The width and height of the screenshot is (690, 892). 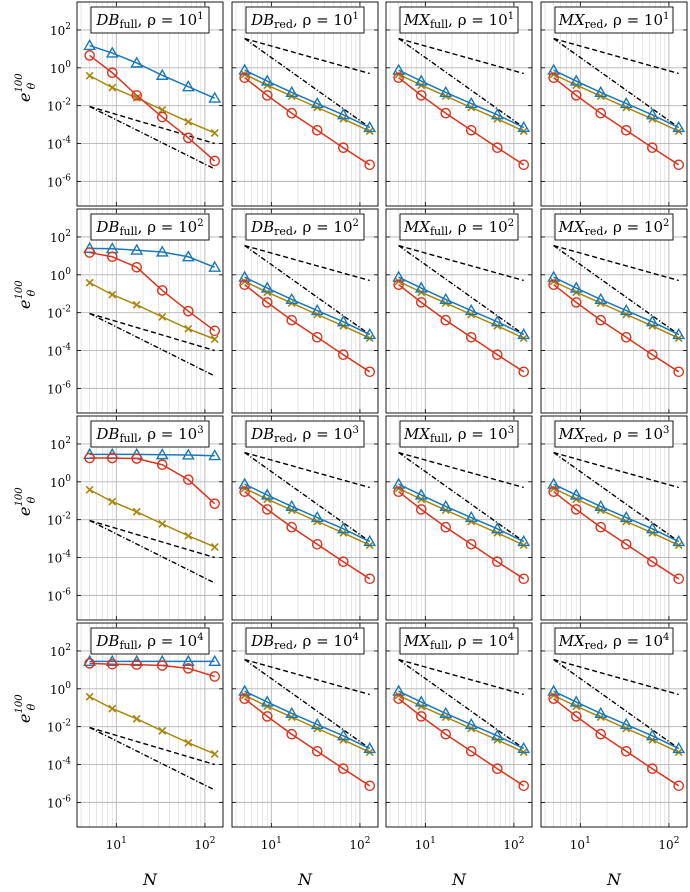 I want to click on x-axis-label: N, so click(x=614, y=879).